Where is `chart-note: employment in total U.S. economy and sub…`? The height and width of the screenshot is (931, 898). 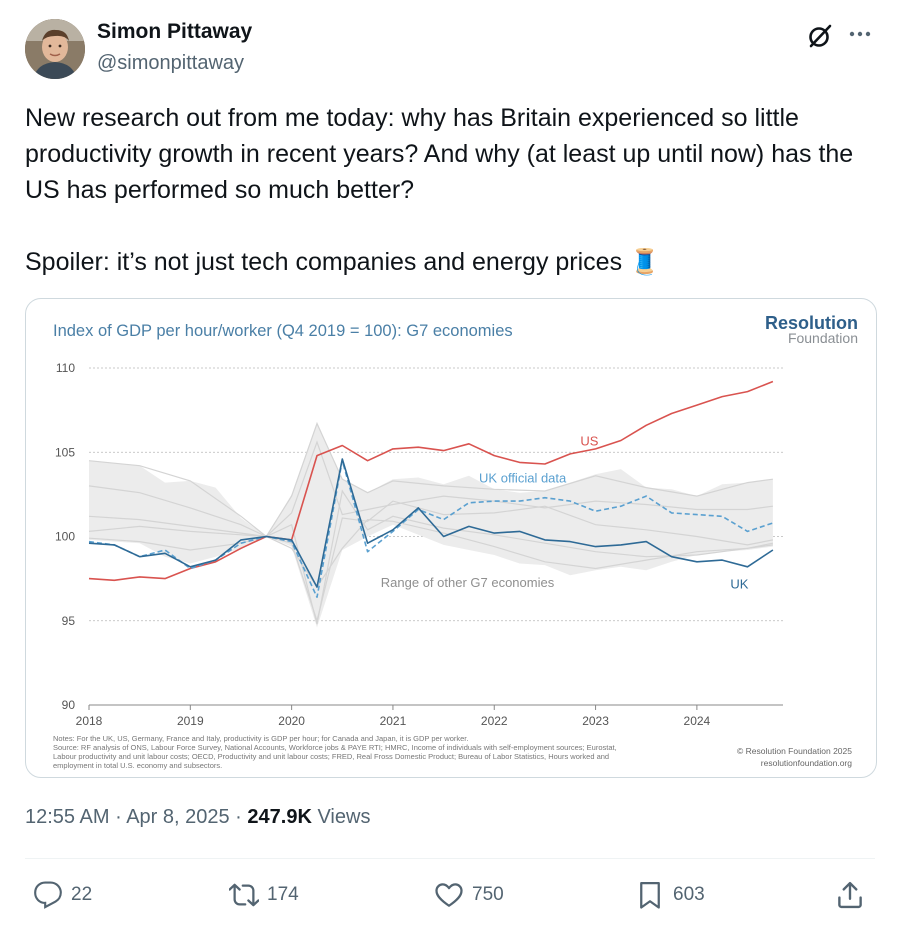
chart-note: employment in total U.S. economy and sub… is located at coordinates (137, 765).